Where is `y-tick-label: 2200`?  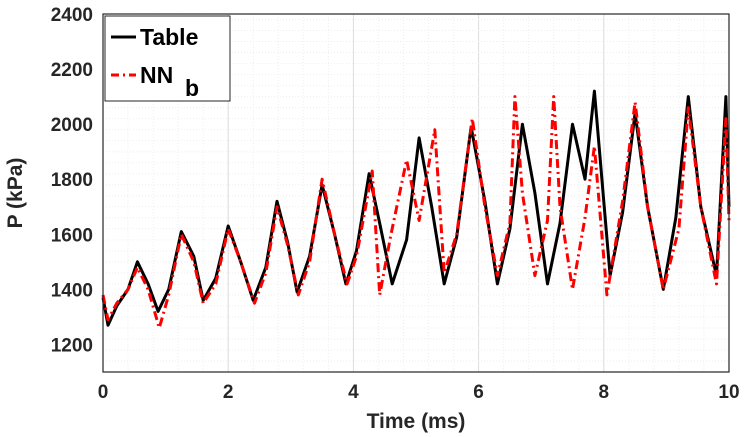 y-tick-label: 2200 is located at coordinates (72, 70).